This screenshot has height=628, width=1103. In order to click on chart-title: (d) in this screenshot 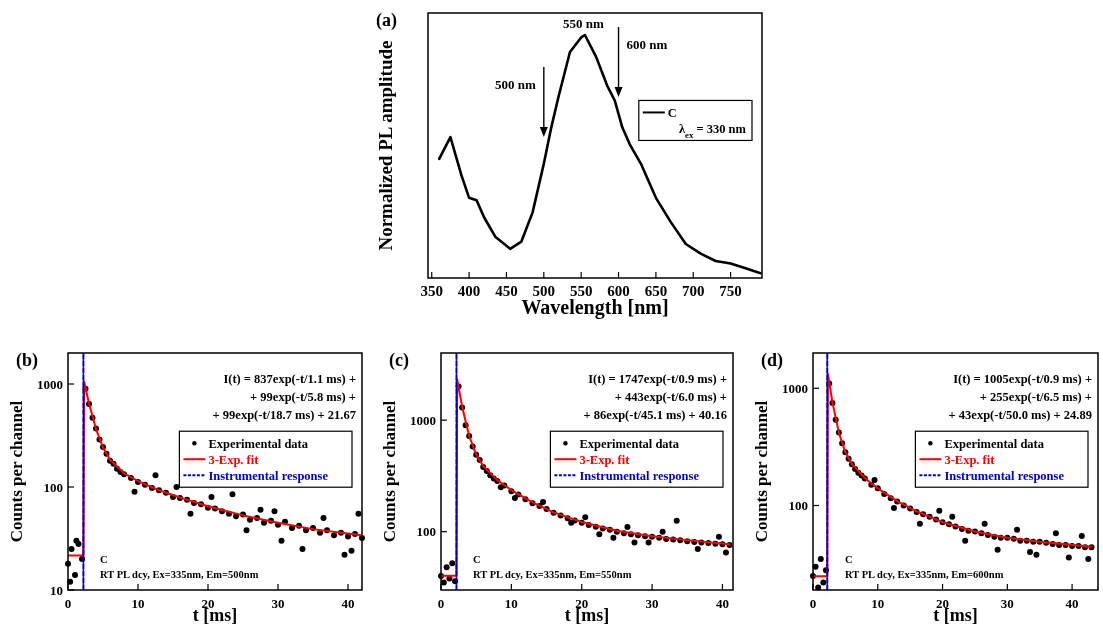, I will do `click(772, 360)`.